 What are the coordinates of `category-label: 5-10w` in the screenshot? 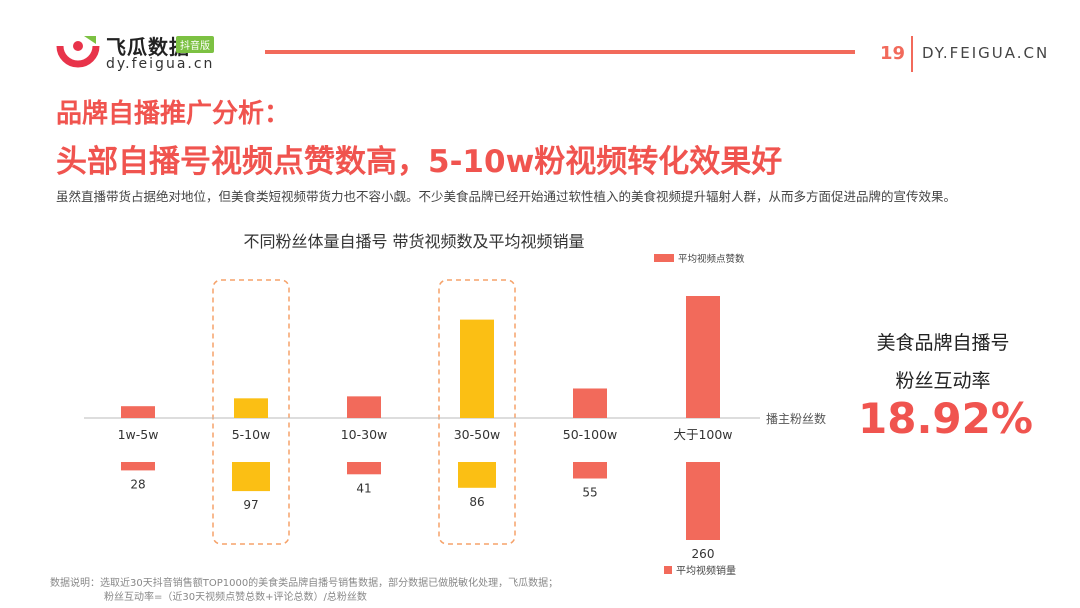 It's located at (251, 434).